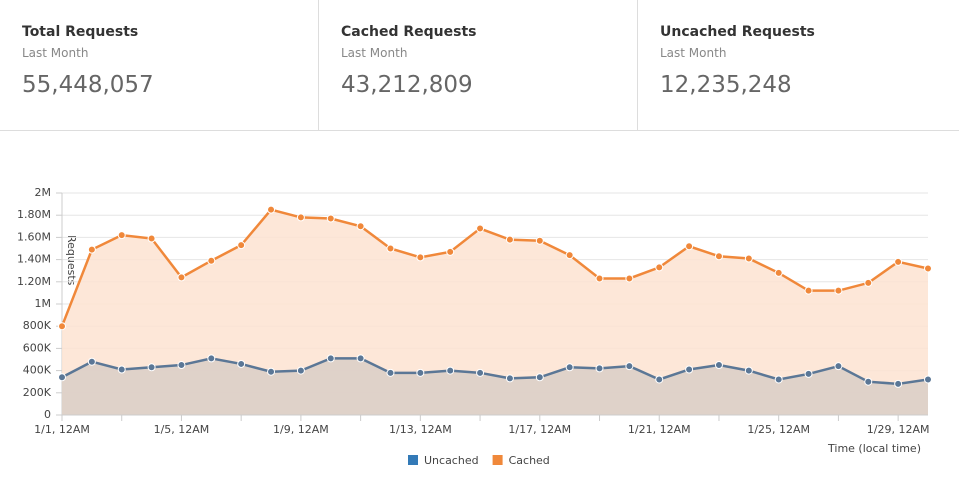 The width and height of the screenshot is (959, 477). What do you see at coordinates (874, 448) in the screenshot?
I see `x-axis-title: Time (local time)` at bounding box center [874, 448].